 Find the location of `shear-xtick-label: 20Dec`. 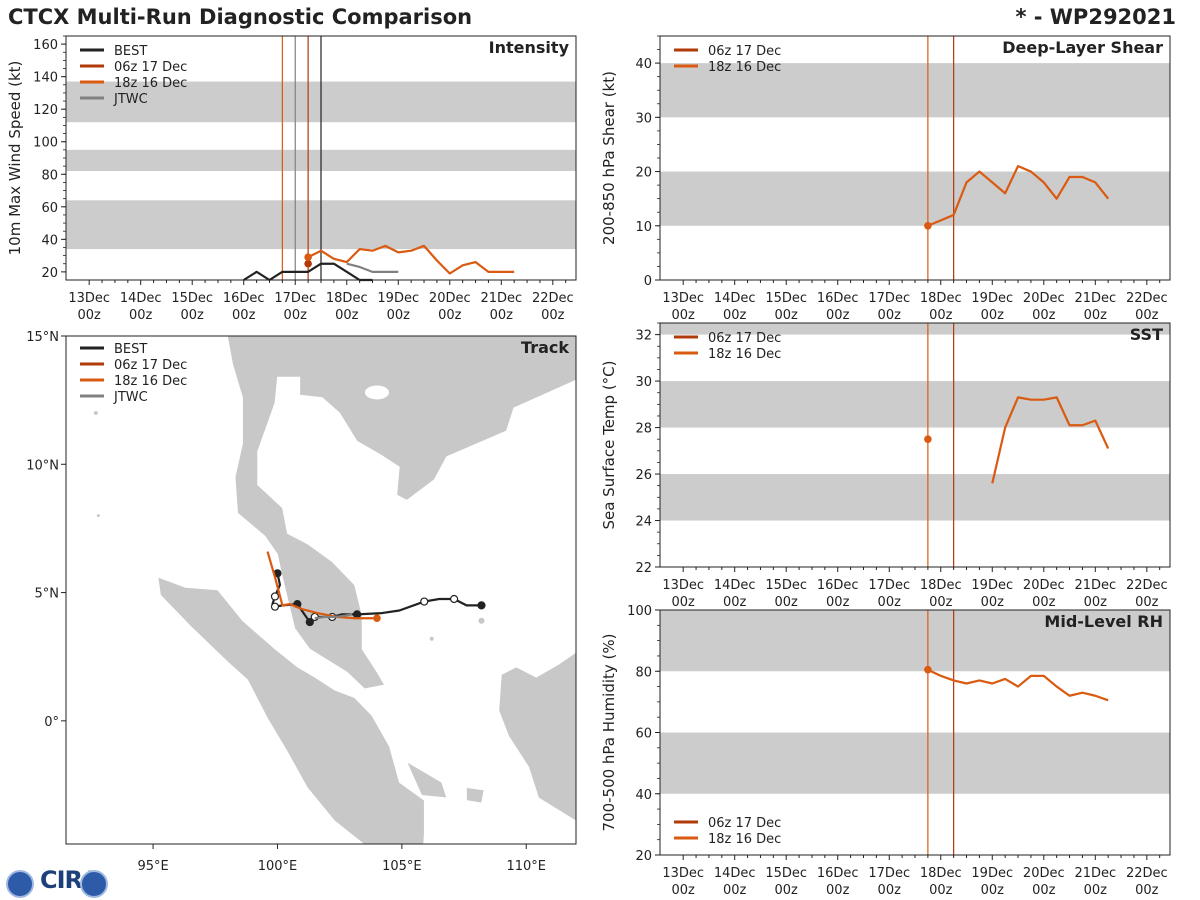

shear-xtick-label: 20Dec is located at coordinates (1044, 298).